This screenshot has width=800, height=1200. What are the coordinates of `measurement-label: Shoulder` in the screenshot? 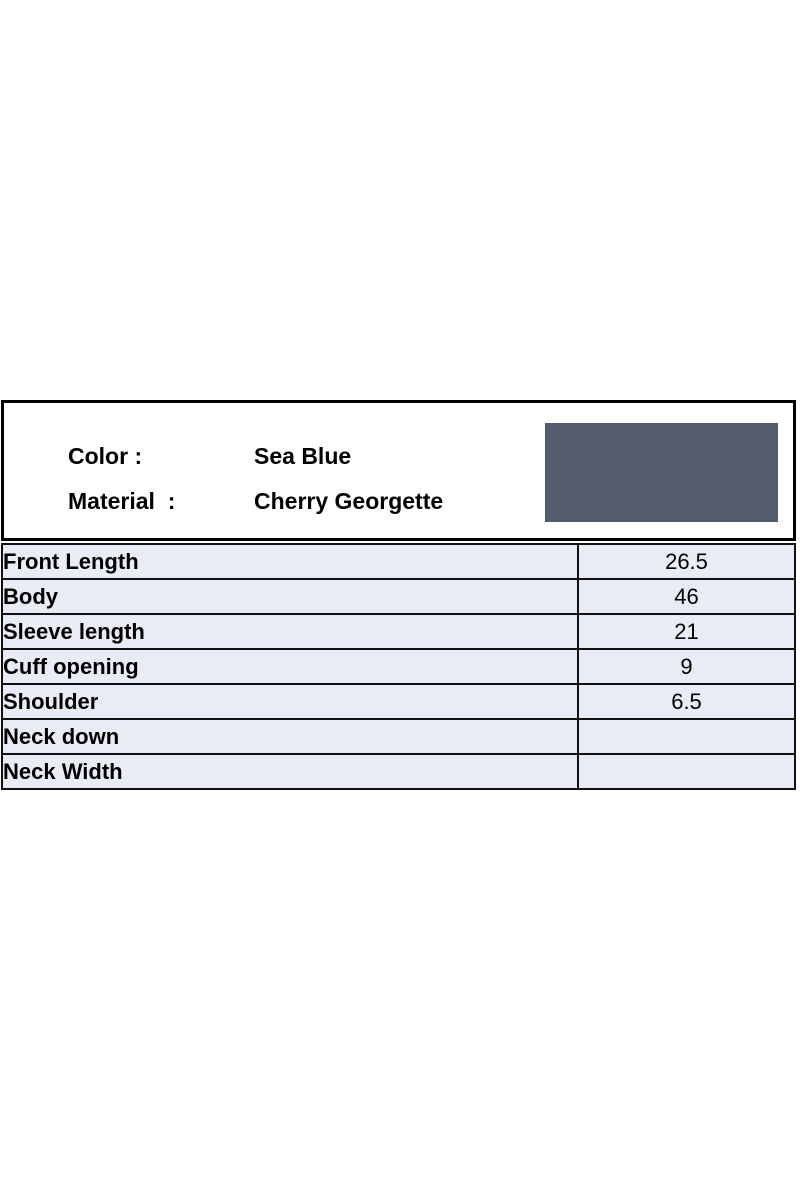 It's located at (290, 701).